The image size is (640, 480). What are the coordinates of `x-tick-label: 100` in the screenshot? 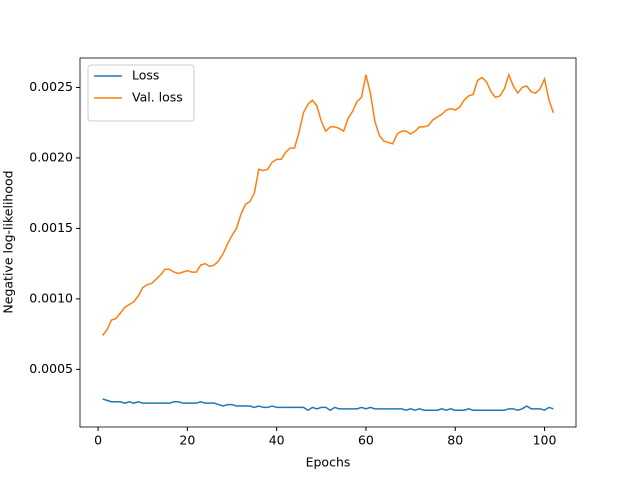 It's located at (545, 440).